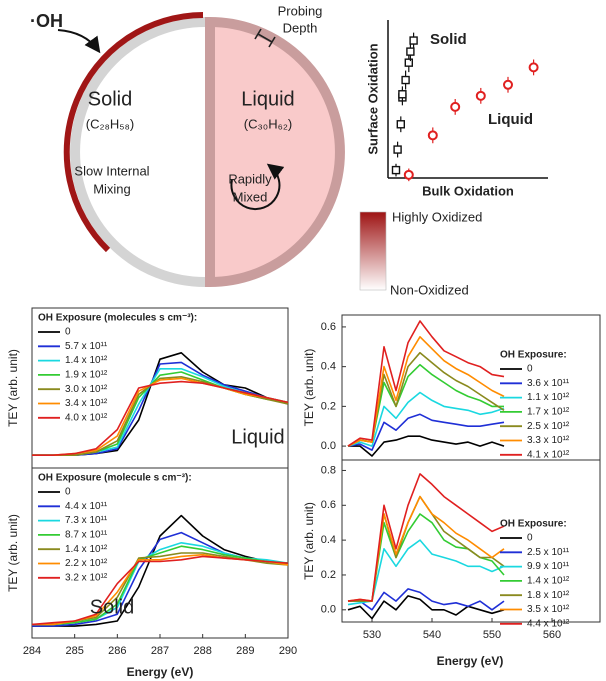 This screenshot has height=681, width=606. What do you see at coordinates (86, 520) in the screenshot?
I see `legend-label: 7.3 x 10¹¹` at bounding box center [86, 520].